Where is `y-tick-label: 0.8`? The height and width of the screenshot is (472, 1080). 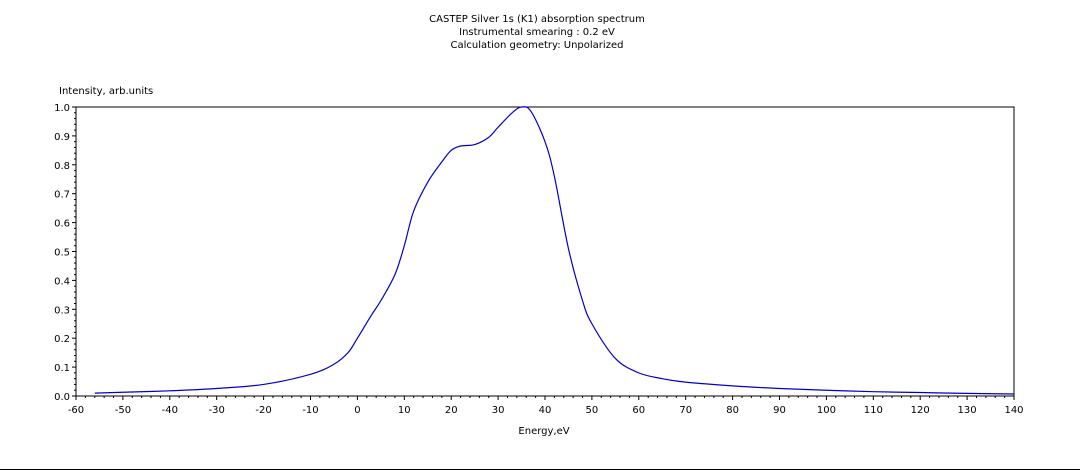
y-tick-label: 0.8 is located at coordinates (62, 166).